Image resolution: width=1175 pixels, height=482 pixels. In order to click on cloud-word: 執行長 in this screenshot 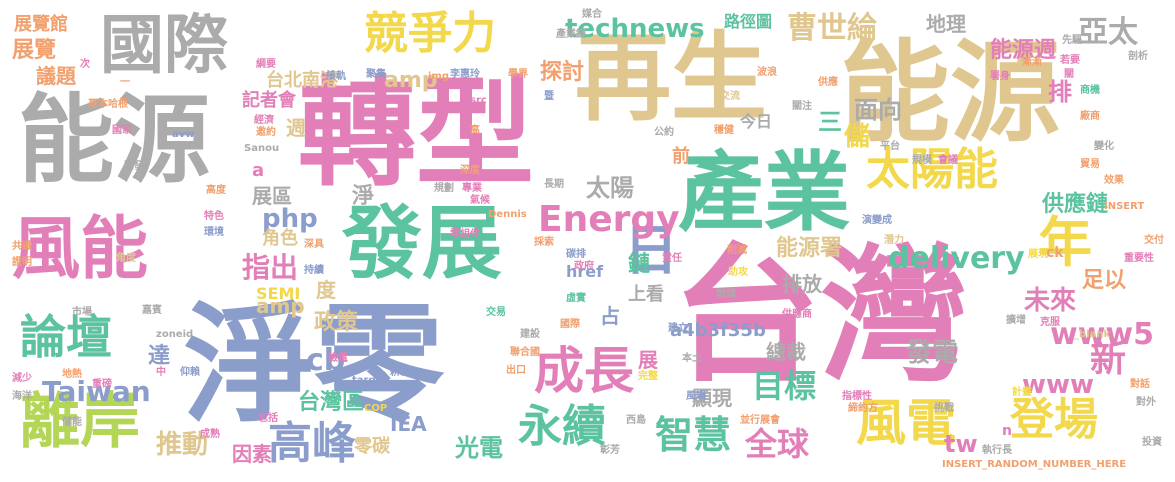, I will do `click(997, 450)`.